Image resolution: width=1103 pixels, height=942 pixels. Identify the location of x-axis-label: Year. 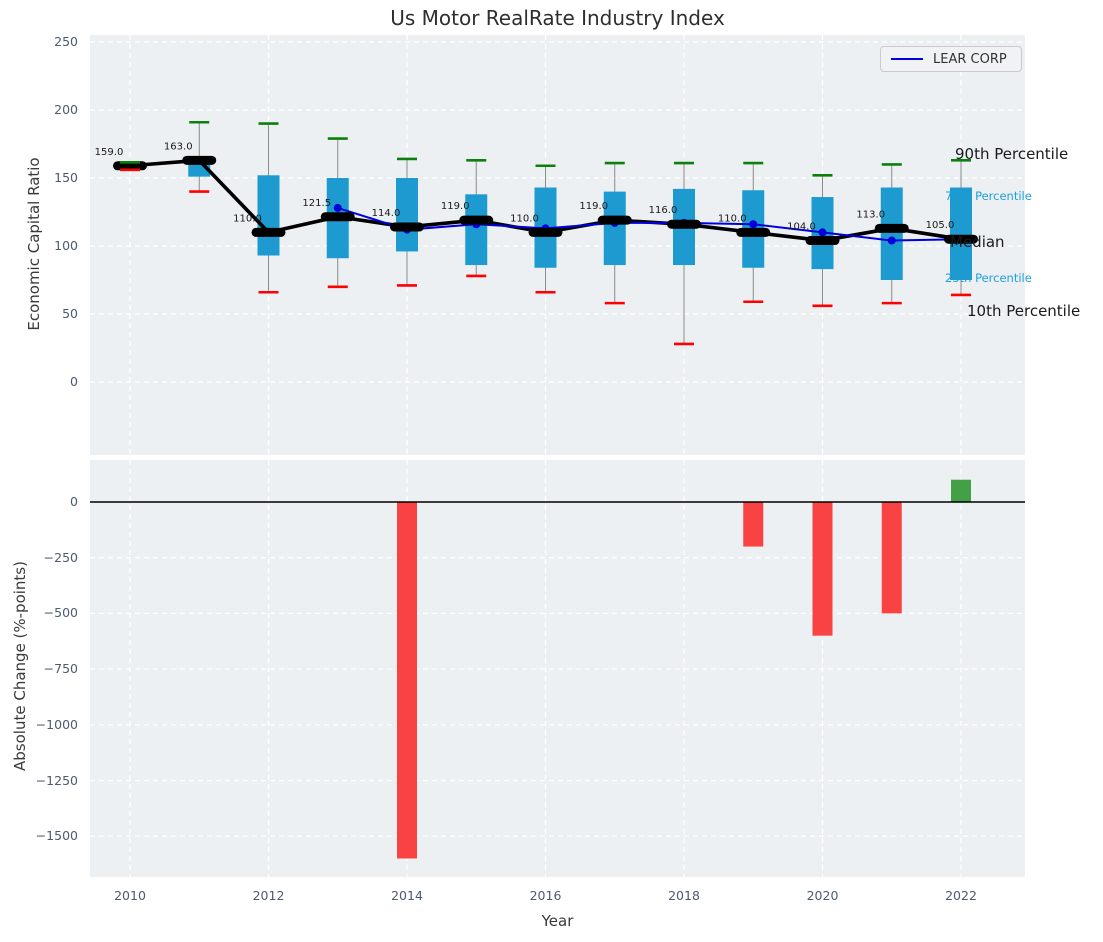
(557, 921).